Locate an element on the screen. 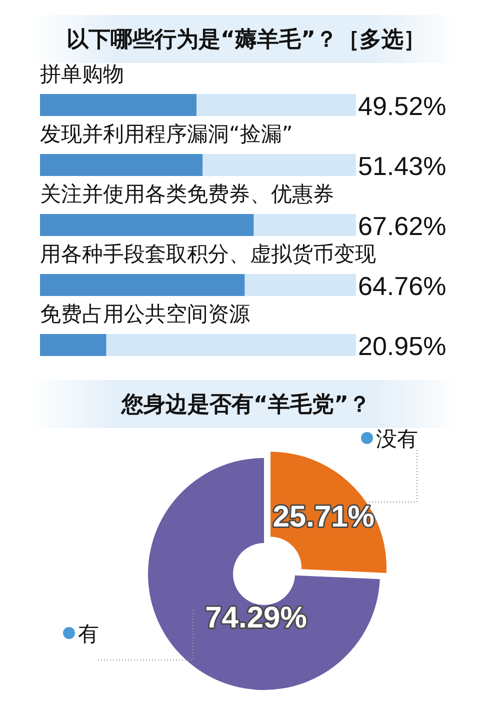  data-label: 25.71% is located at coordinates (323, 517).